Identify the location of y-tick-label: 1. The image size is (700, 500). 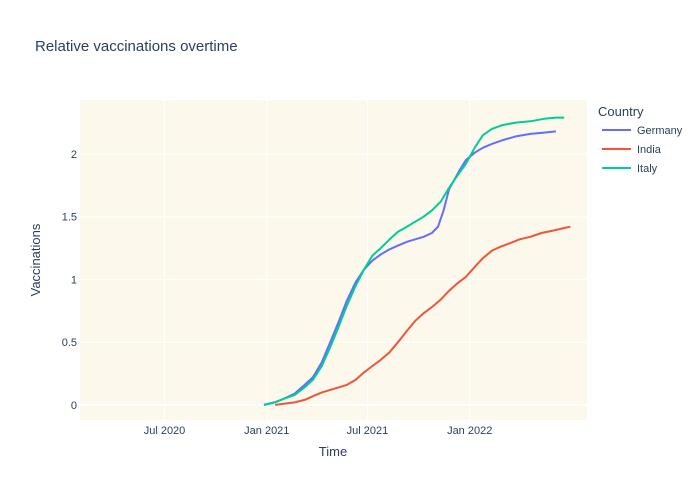
(74, 280).